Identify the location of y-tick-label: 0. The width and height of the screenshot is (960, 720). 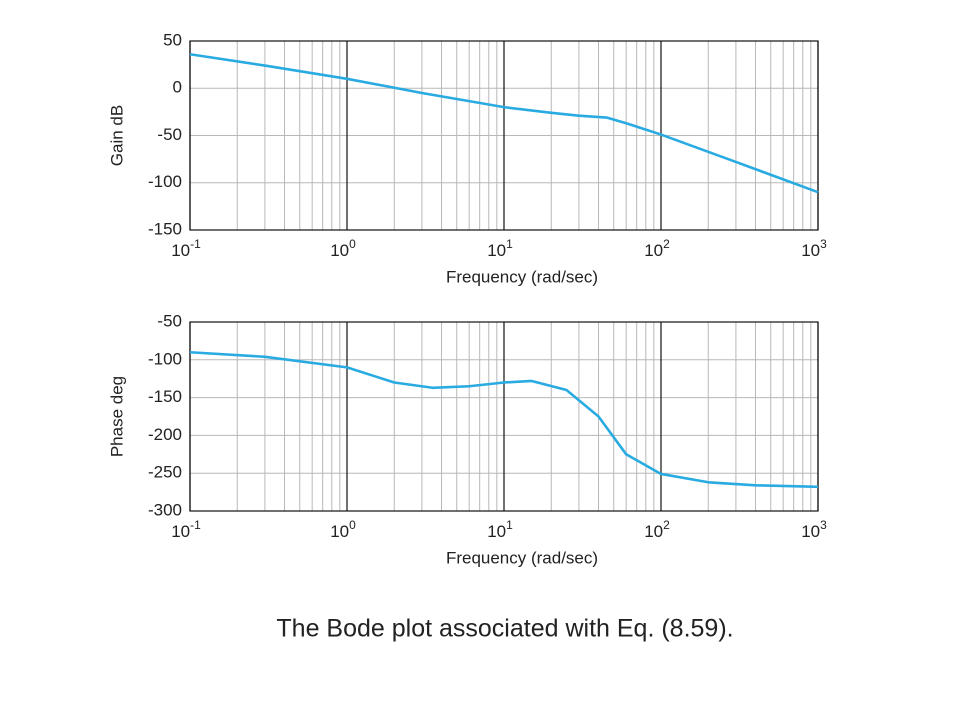
(177, 87).